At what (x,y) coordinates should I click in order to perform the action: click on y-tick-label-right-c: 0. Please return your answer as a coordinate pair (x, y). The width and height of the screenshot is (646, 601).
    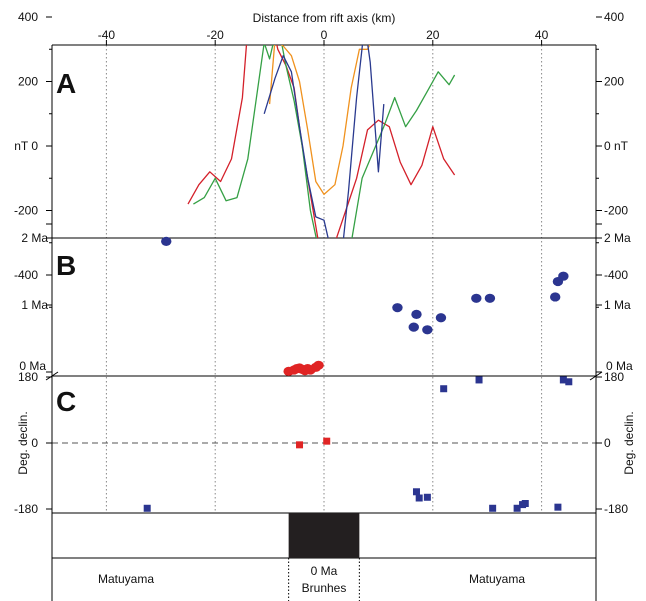
    Looking at the image, I should click on (607, 443).